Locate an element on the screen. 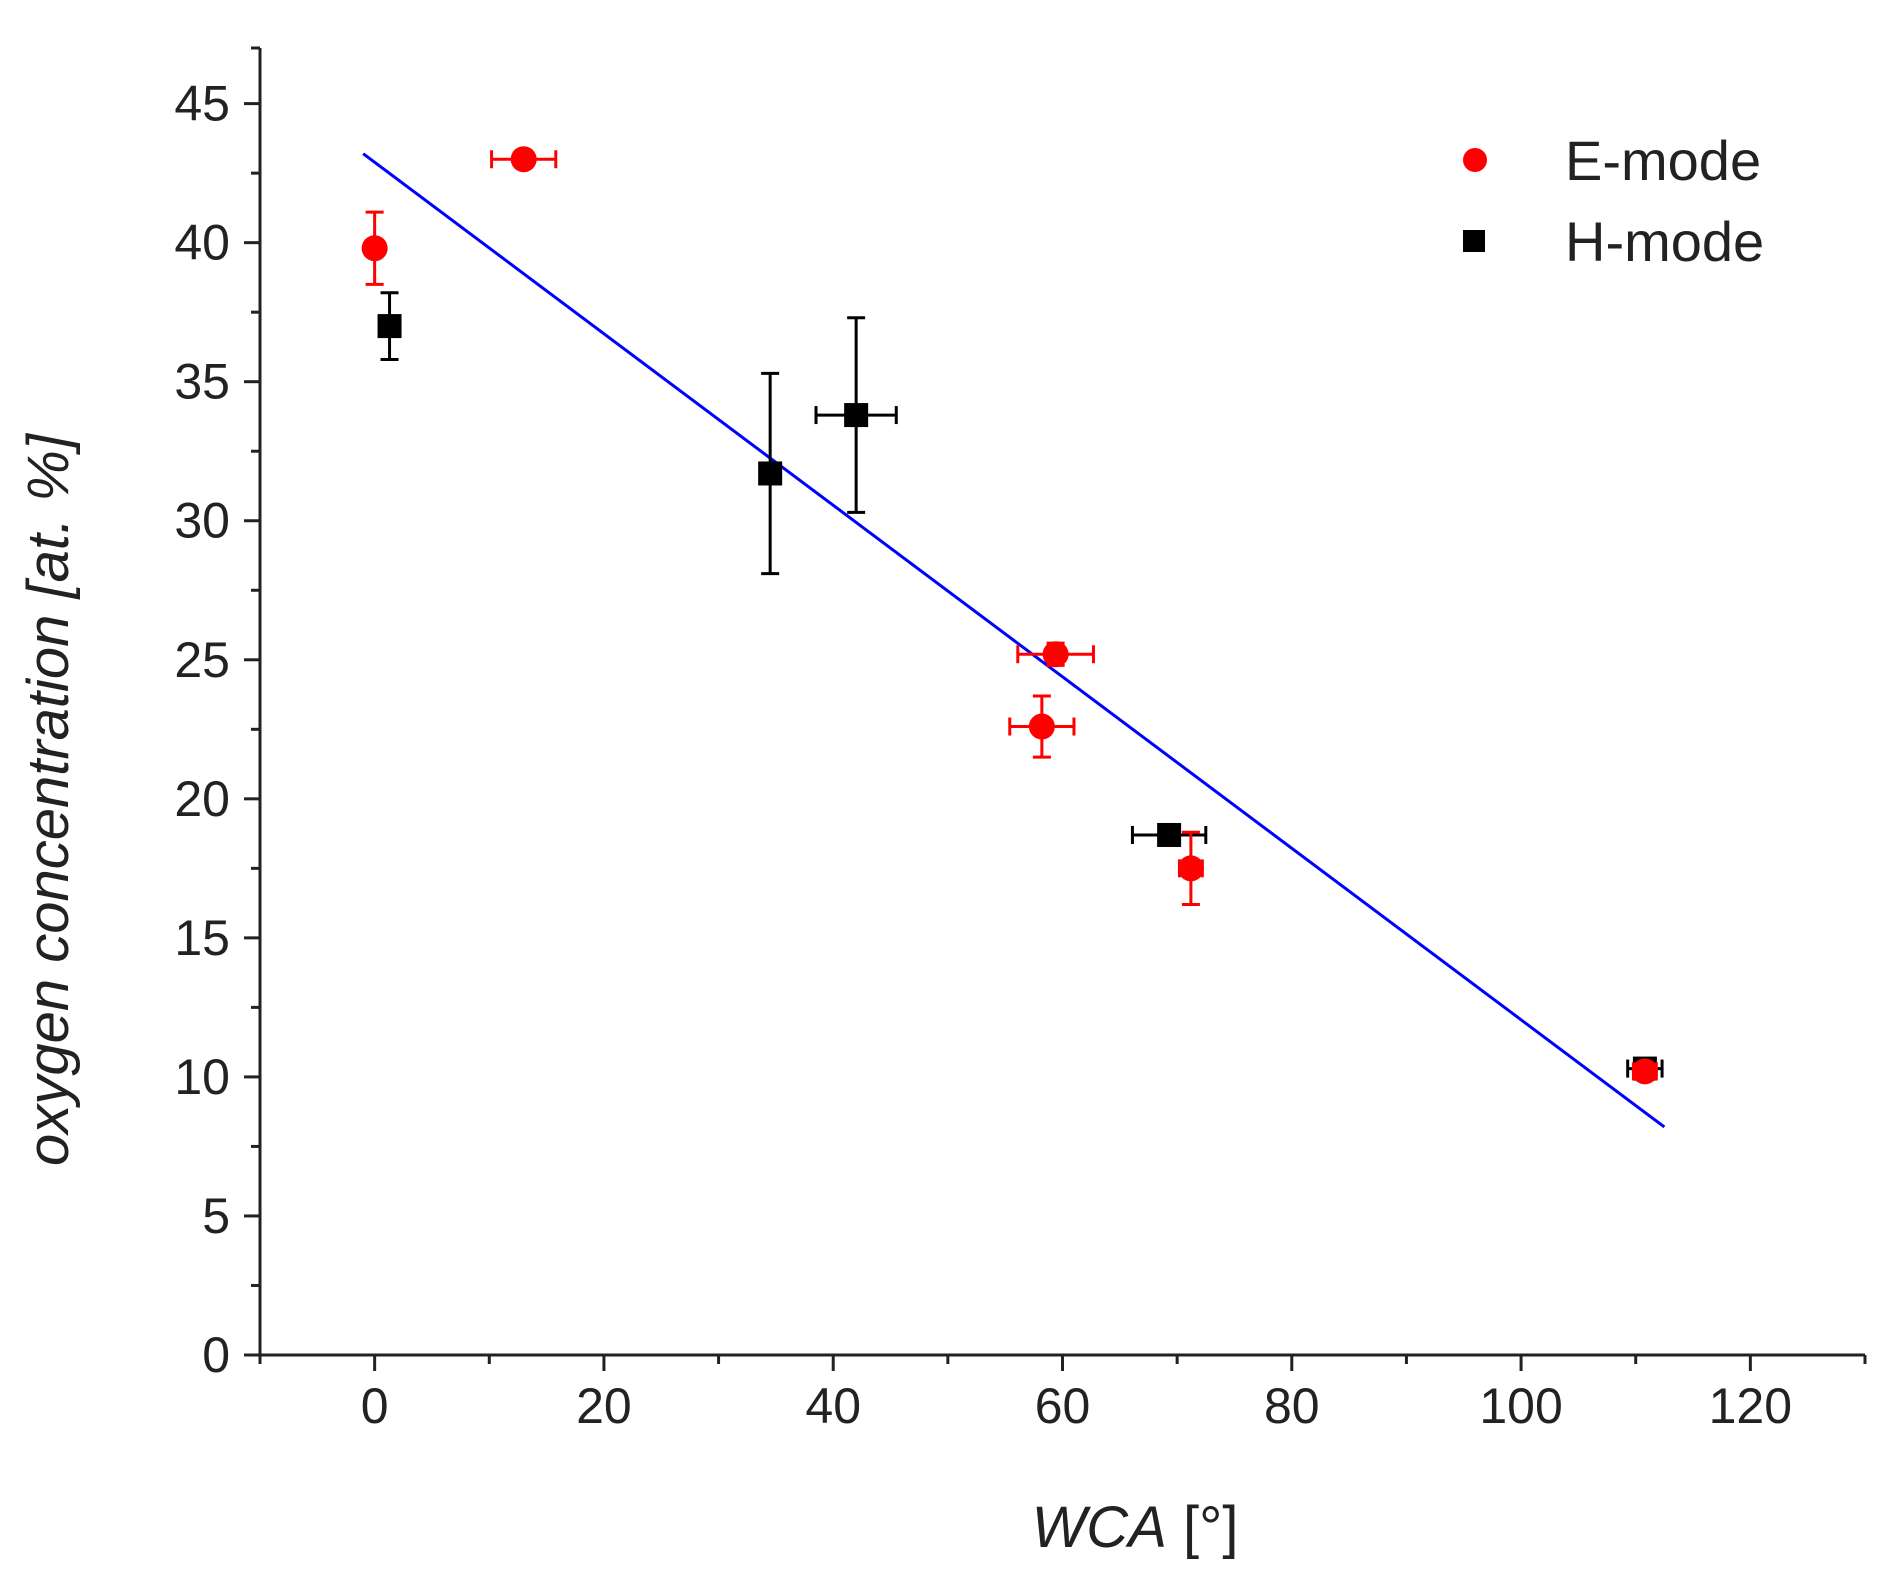  x-tick-label: 60 is located at coordinates (1063, 1406).